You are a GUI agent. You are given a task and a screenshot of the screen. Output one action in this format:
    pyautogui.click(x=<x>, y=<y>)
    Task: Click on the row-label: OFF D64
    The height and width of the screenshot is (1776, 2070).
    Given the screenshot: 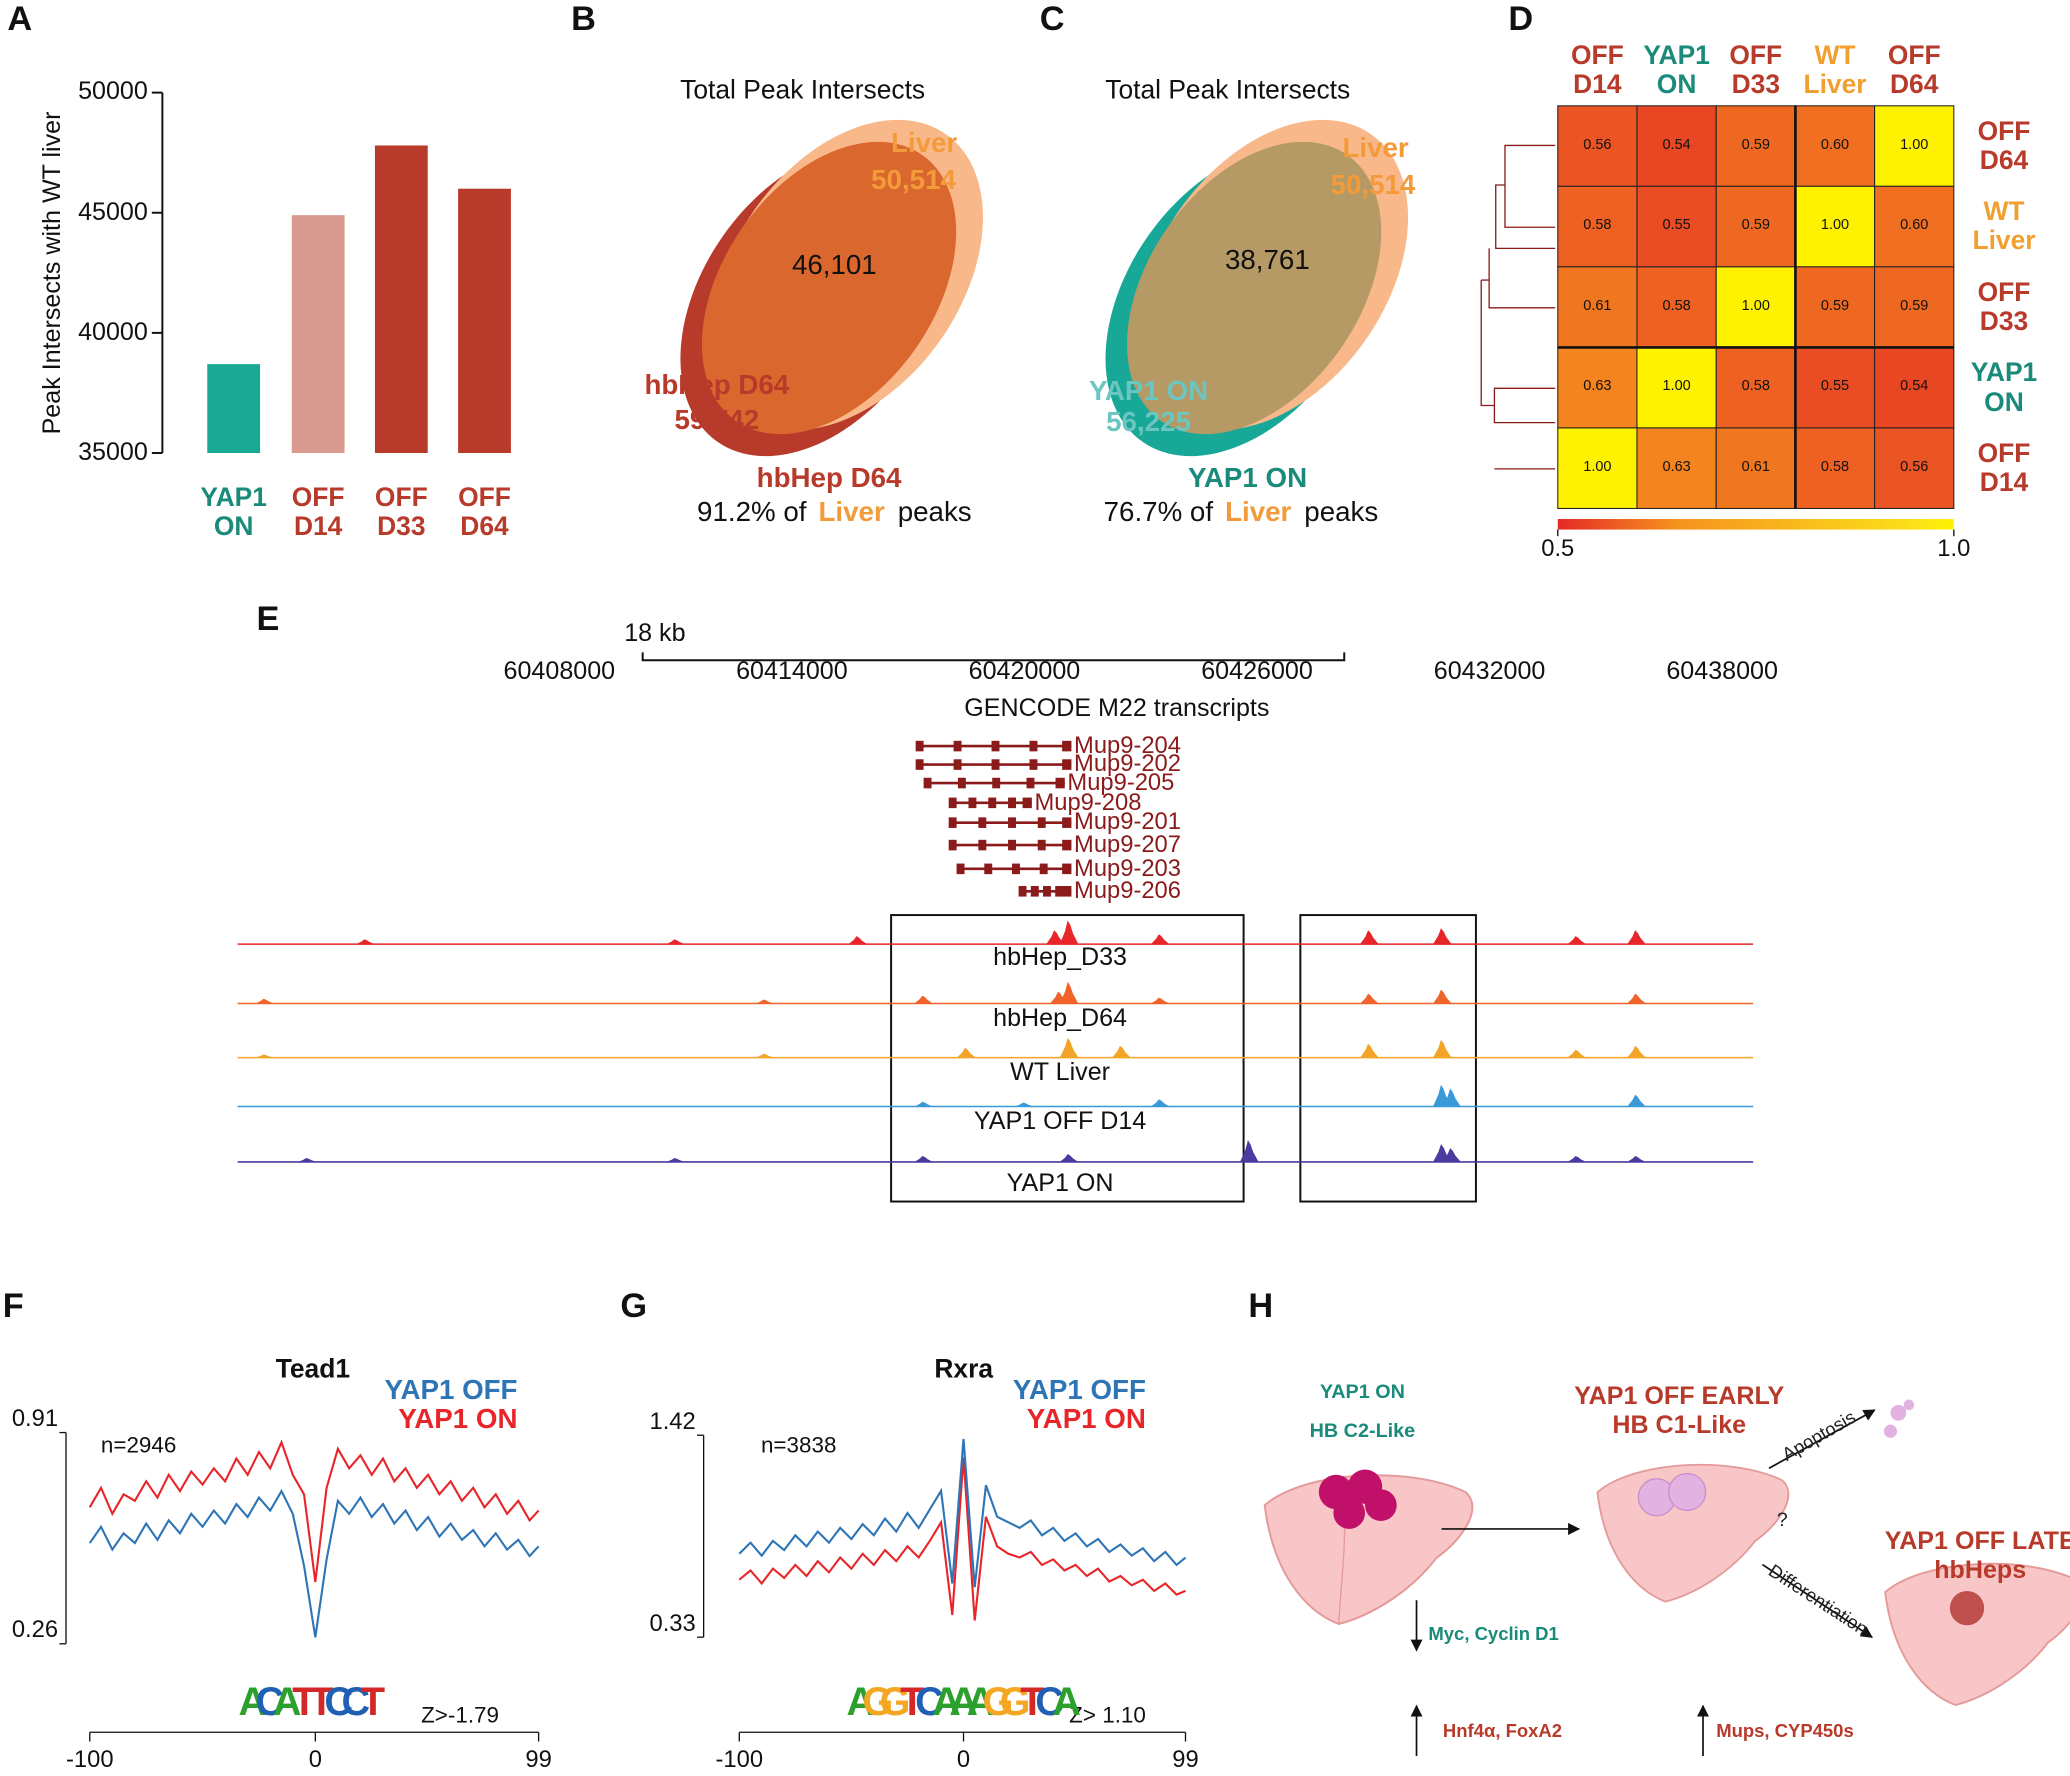 What is the action you would take?
    pyautogui.click(x=2004, y=145)
    